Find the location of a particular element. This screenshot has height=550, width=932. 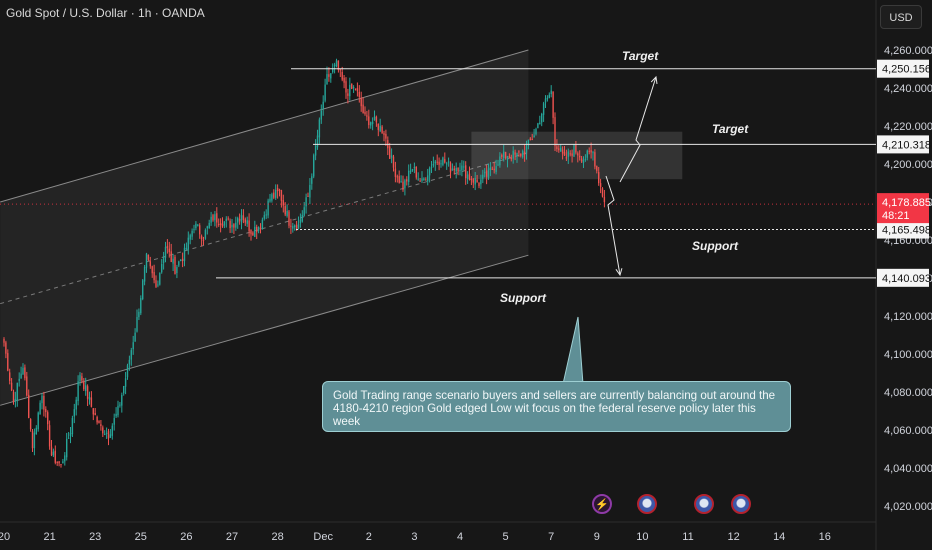

level-price-tag is located at coordinates (903, 277).